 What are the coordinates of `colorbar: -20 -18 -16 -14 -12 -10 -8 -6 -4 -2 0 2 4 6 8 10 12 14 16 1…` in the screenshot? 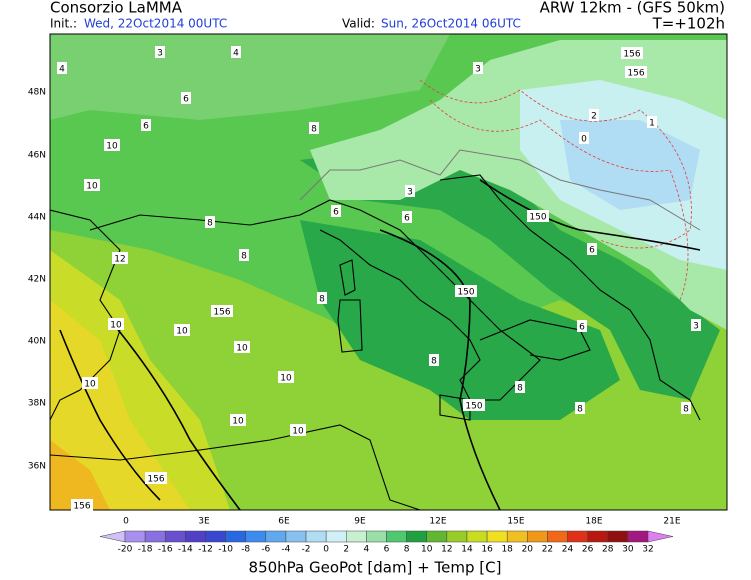 It's located at (386, 542).